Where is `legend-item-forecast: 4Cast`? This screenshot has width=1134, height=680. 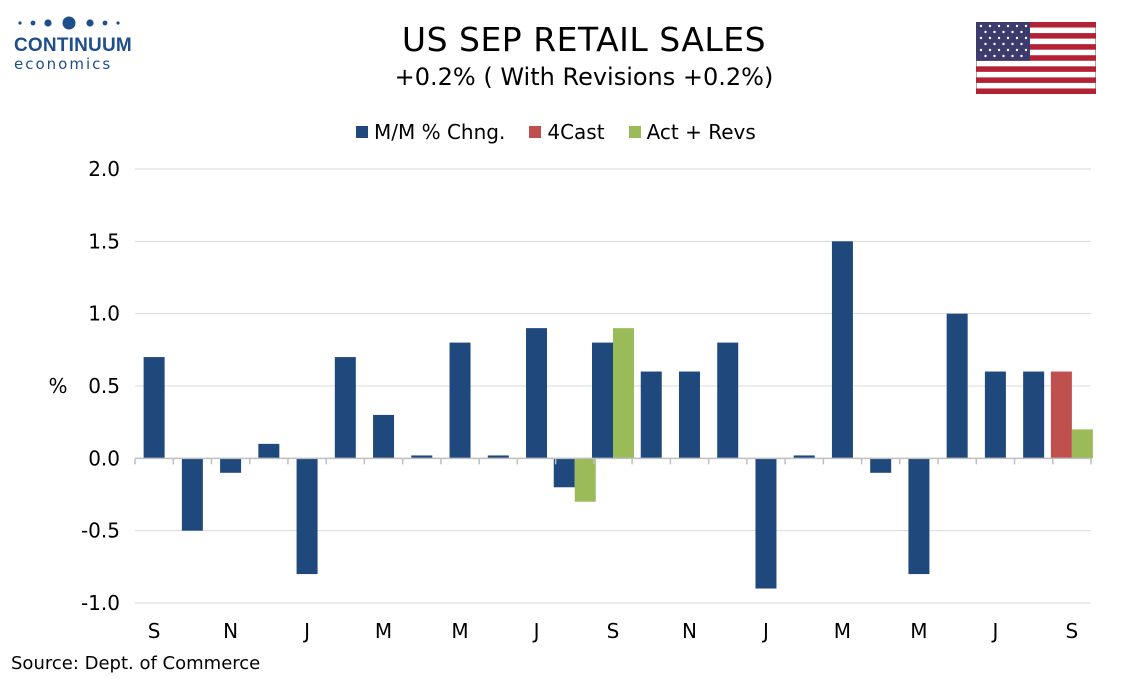
legend-item-forecast: 4Cast is located at coordinates (567, 132).